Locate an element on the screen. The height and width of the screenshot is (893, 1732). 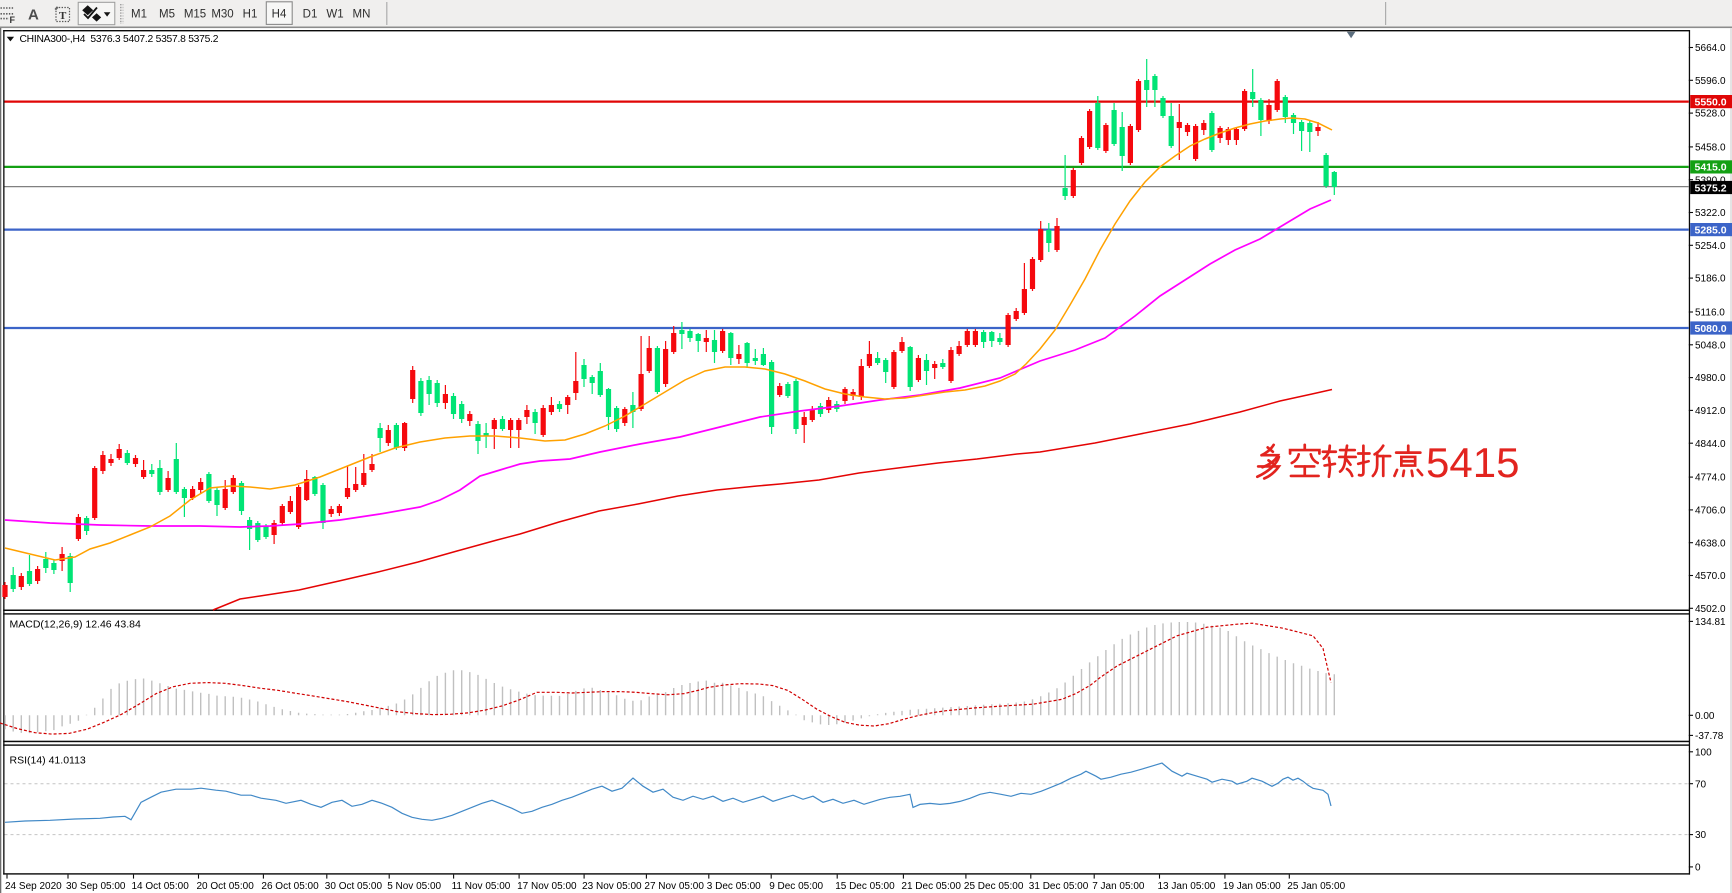
svg-text: 5080.0 is located at coordinates (1711, 329).